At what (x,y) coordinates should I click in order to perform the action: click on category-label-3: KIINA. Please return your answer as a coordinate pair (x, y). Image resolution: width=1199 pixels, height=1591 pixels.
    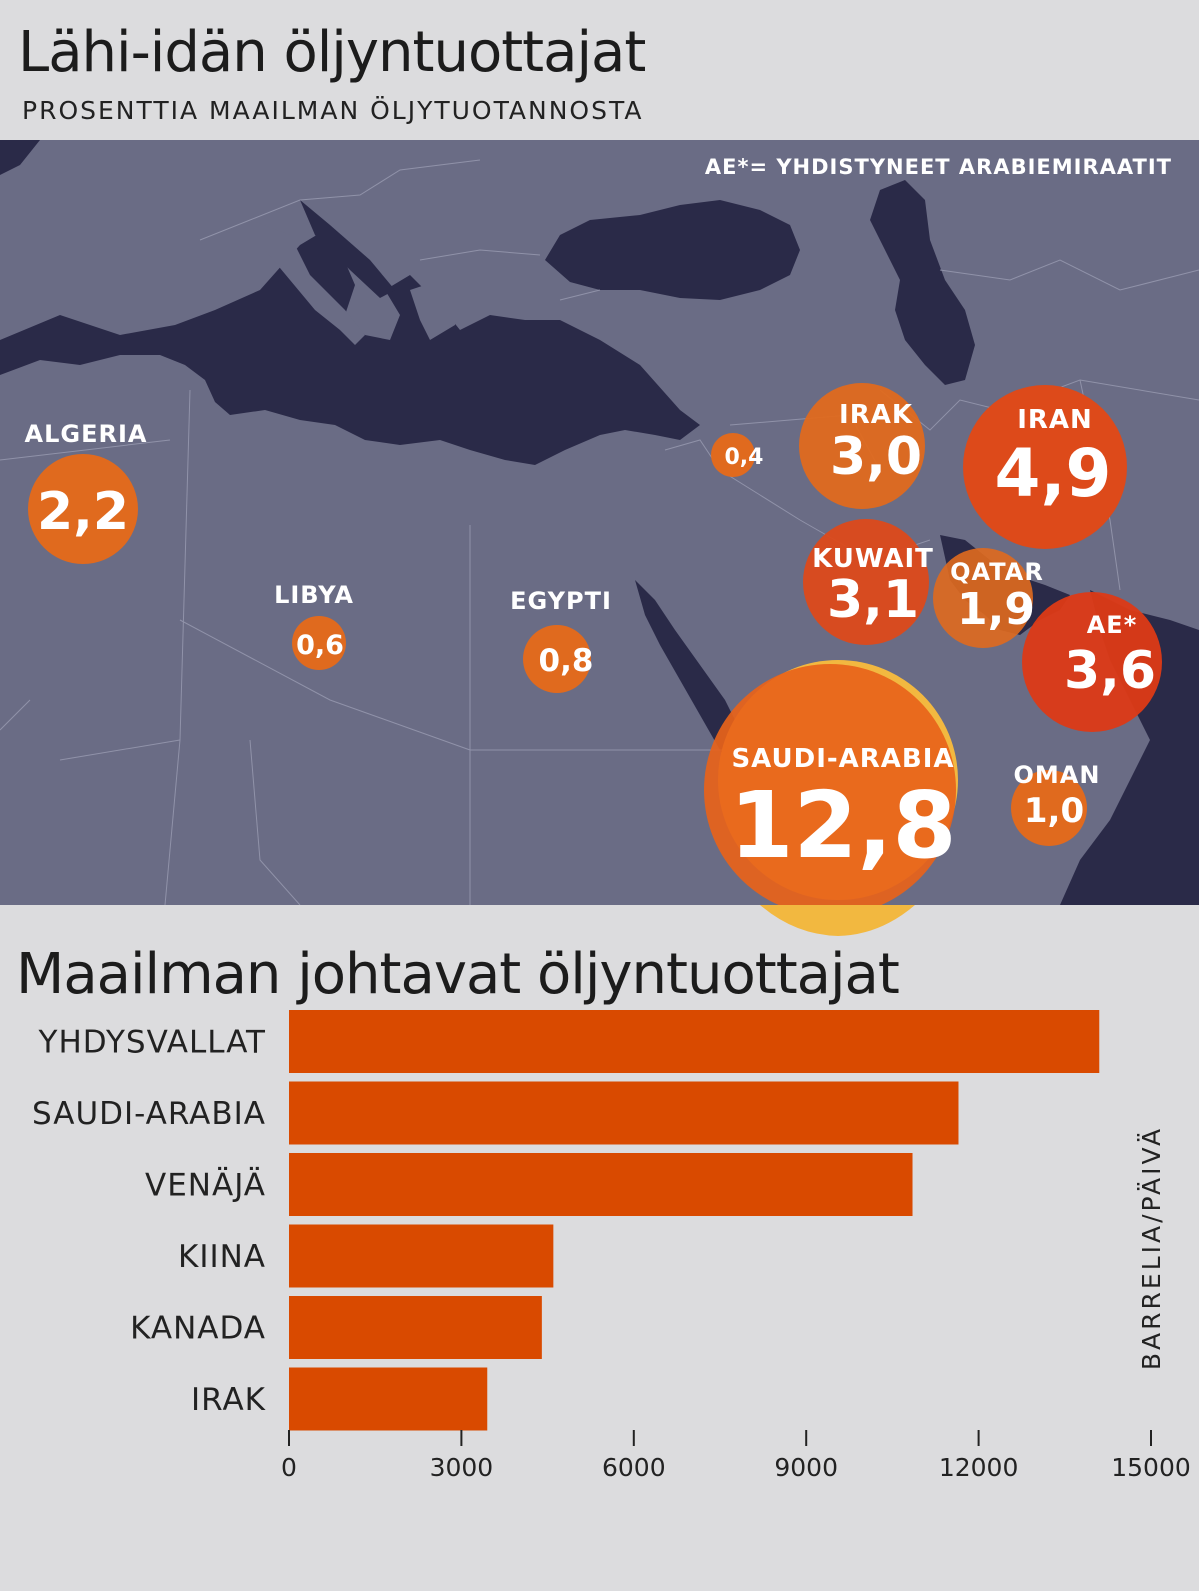
    Looking at the image, I should click on (222, 1257).